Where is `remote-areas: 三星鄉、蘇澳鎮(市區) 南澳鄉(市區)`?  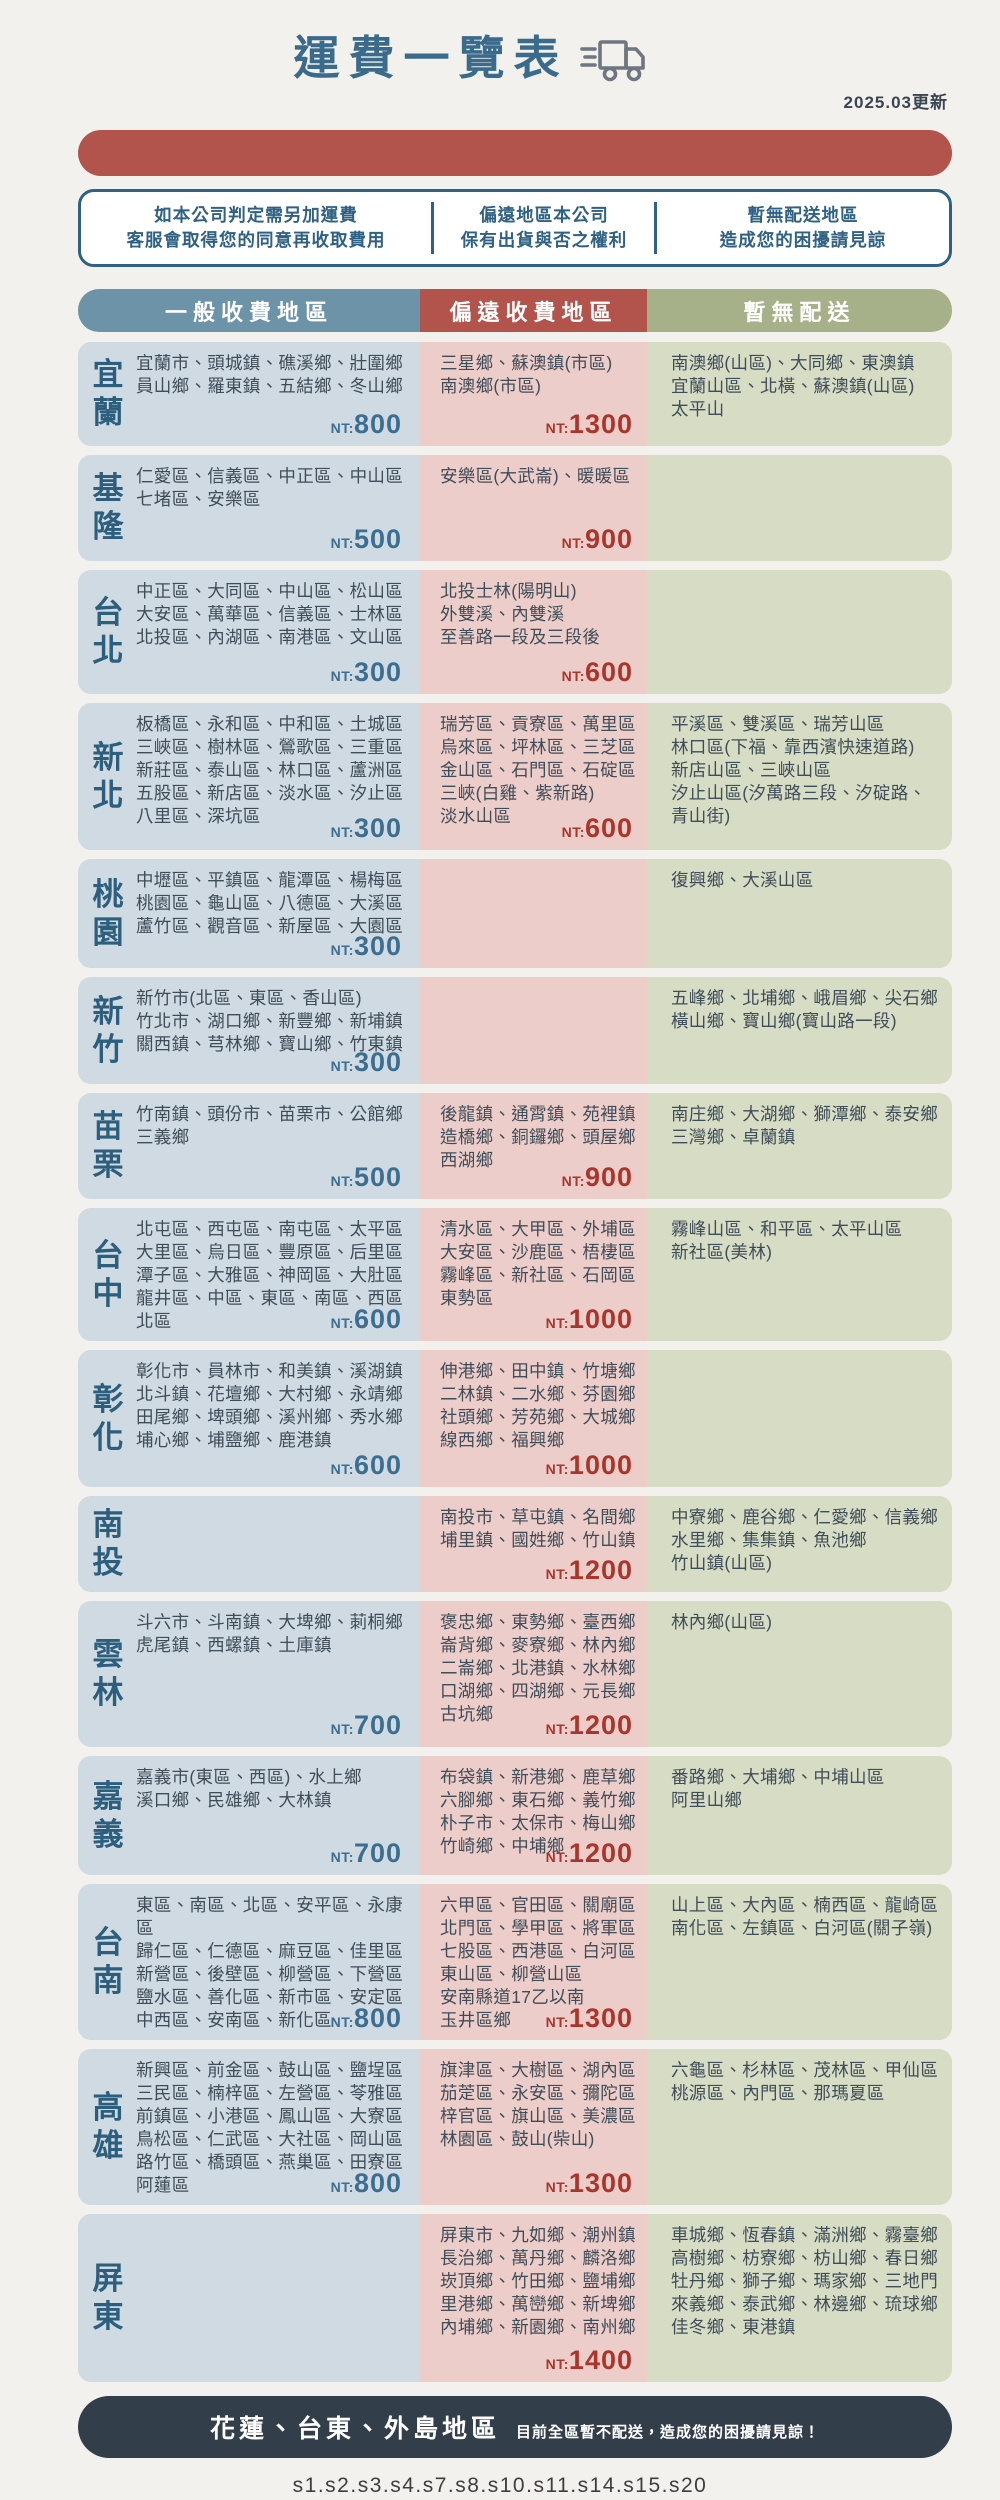
remote-areas: 三星鄉、蘇澳鎮(市區) 南澳鄉(市區) is located at coordinates (526, 374).